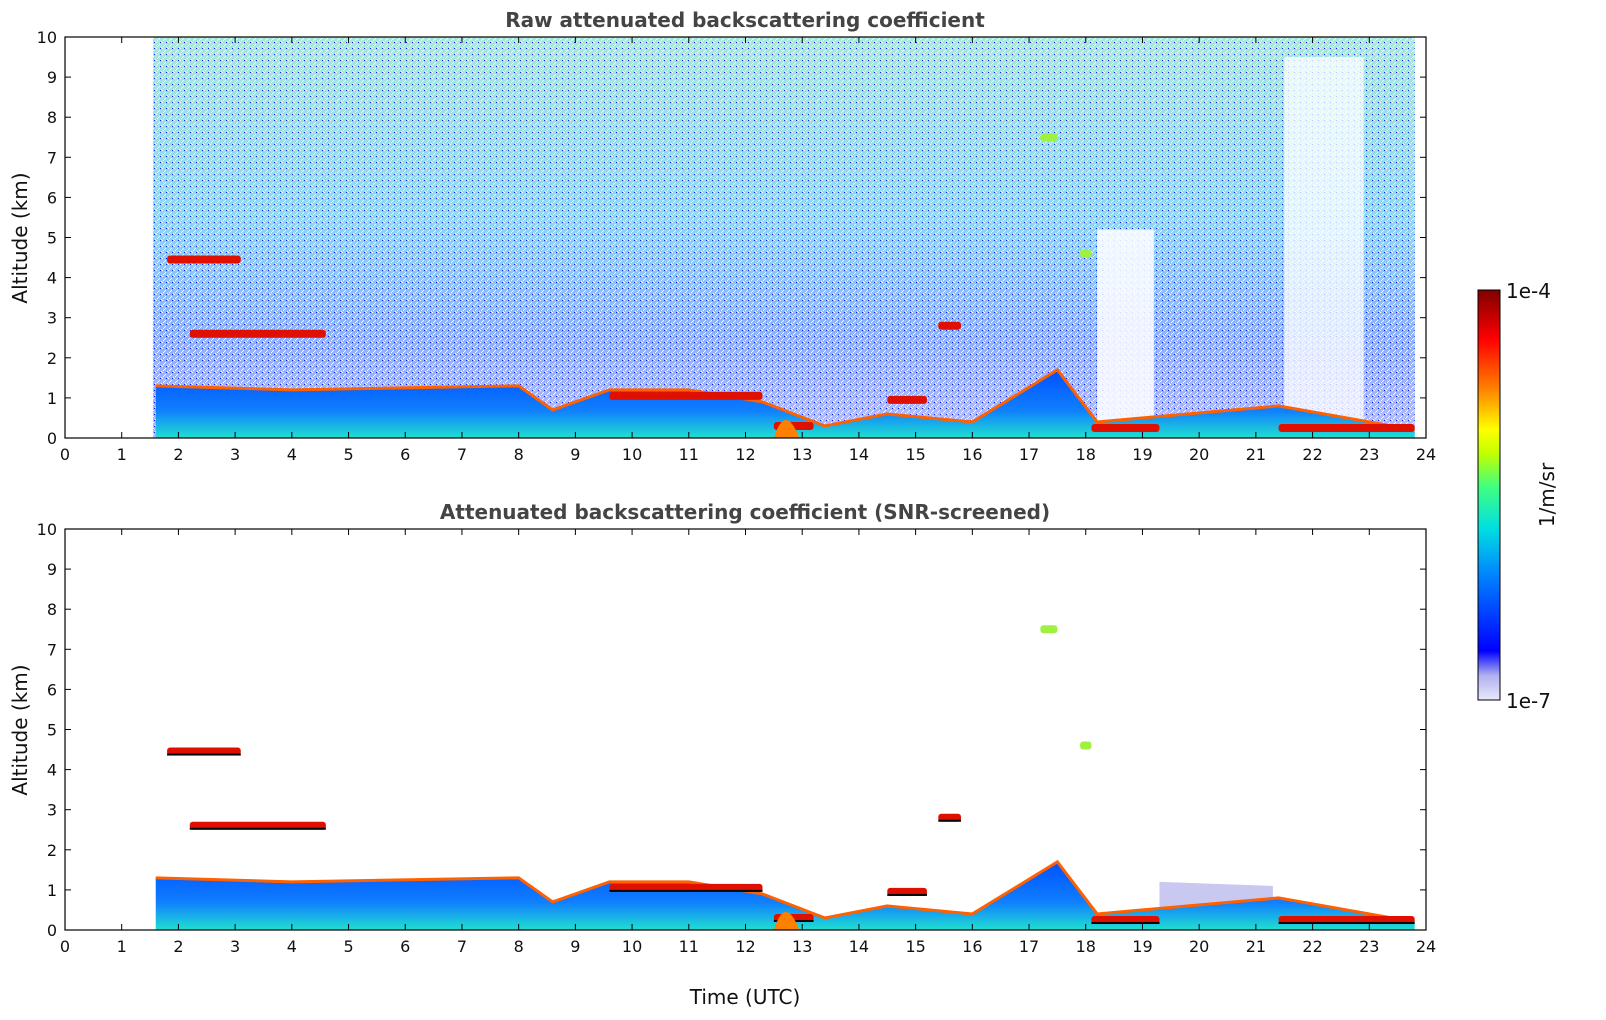 The height and width of the screenshot is (1020, 1606). Describe the element at coordinates (1528, 291) in the screenshot. I see `colorbar-max-label: 1e-4` at that location.